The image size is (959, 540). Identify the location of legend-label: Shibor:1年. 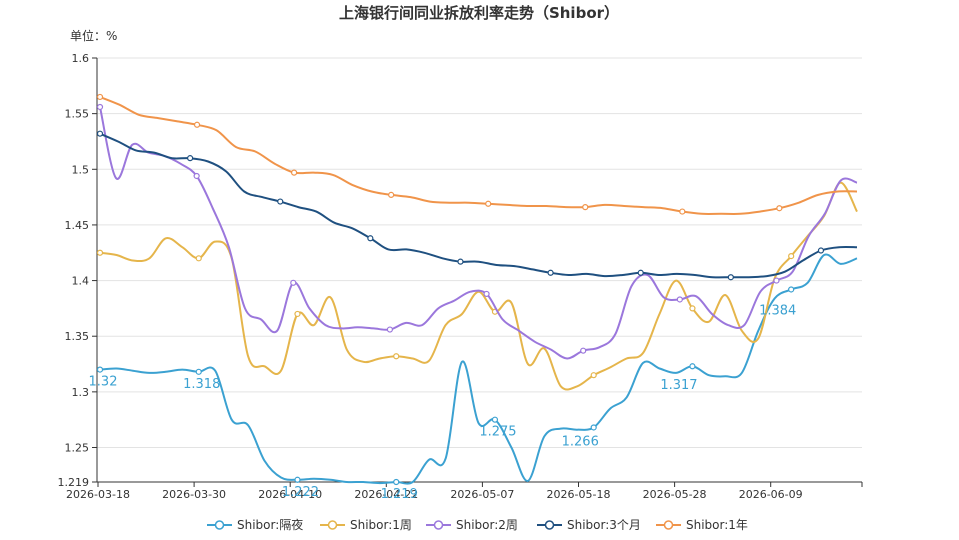
(717, 525).